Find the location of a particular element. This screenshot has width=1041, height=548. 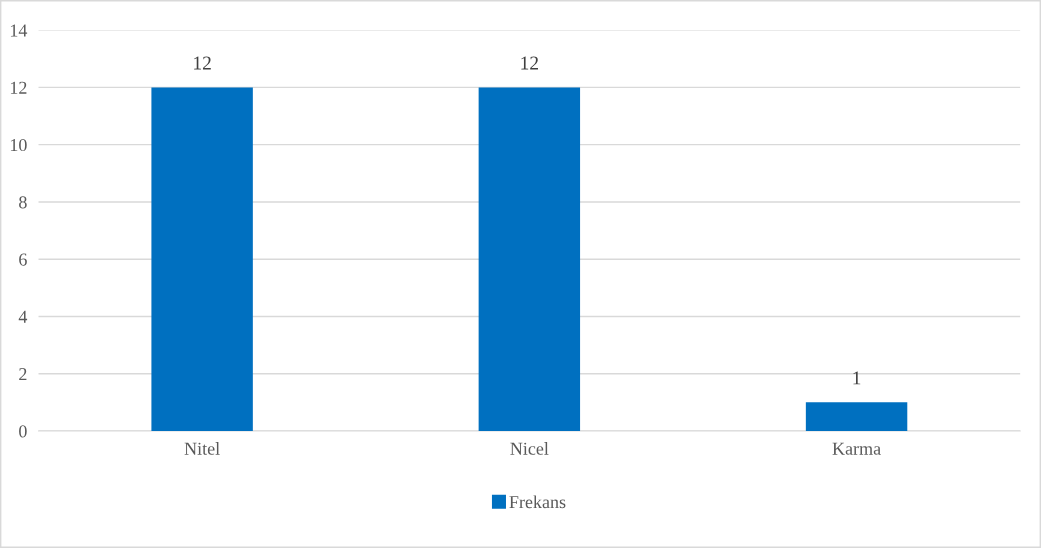

y-tick-label: 14 is located at coordinates (19, 30).